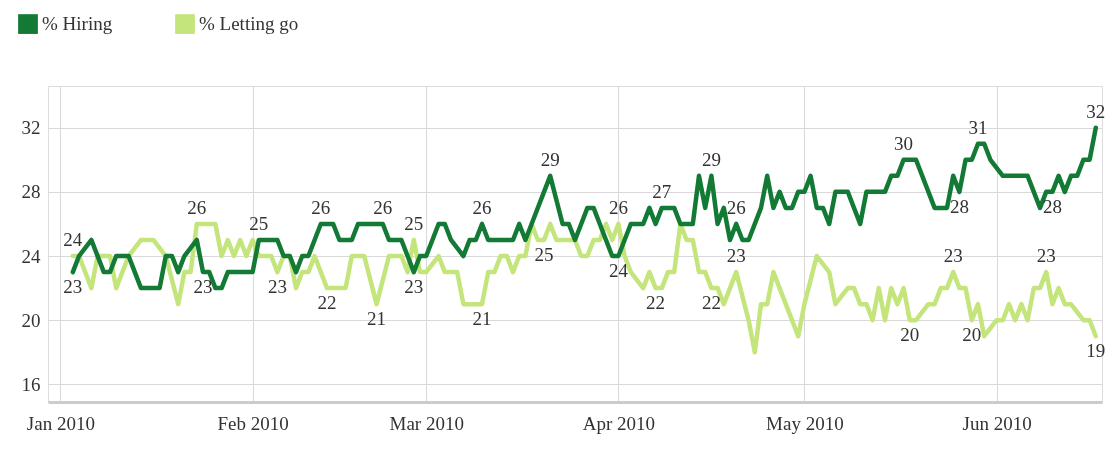 This screenshot has height=452, width=1112. Describe the element at coordinates (77, 24) in the screenshot. I see `legend-label: % Hiring` at that location.